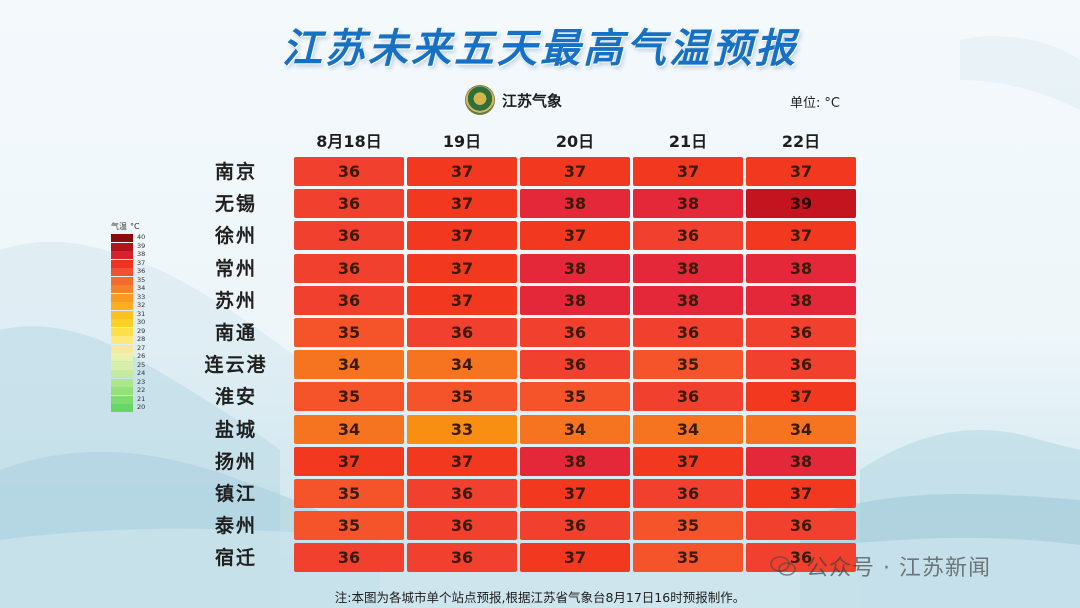 This screenshot has width=1080, height=608. What do you see at coordinates (141, 262) in the screenshot?
I see `legend-value: 37` at bounding box center [141, 262].